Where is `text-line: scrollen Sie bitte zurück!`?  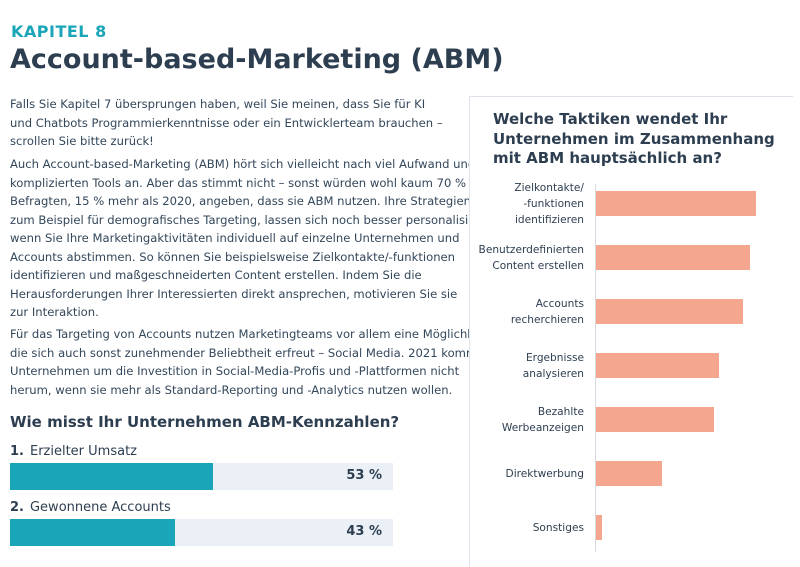
text-line: scrollen Sie bitte zurück! is located at coordinates (82, 141).